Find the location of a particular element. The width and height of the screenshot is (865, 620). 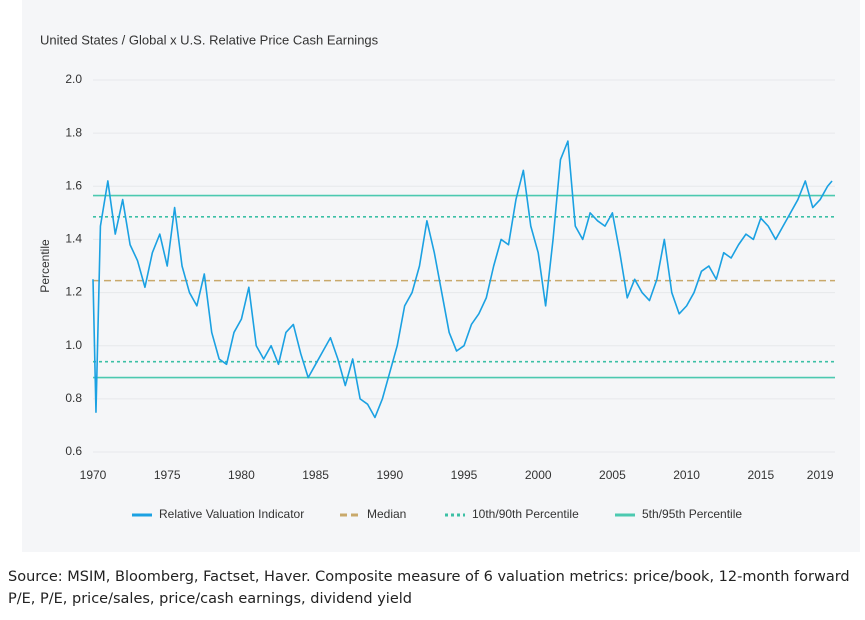

x-tick-label: 1970 is located at coordinates (93, 475).